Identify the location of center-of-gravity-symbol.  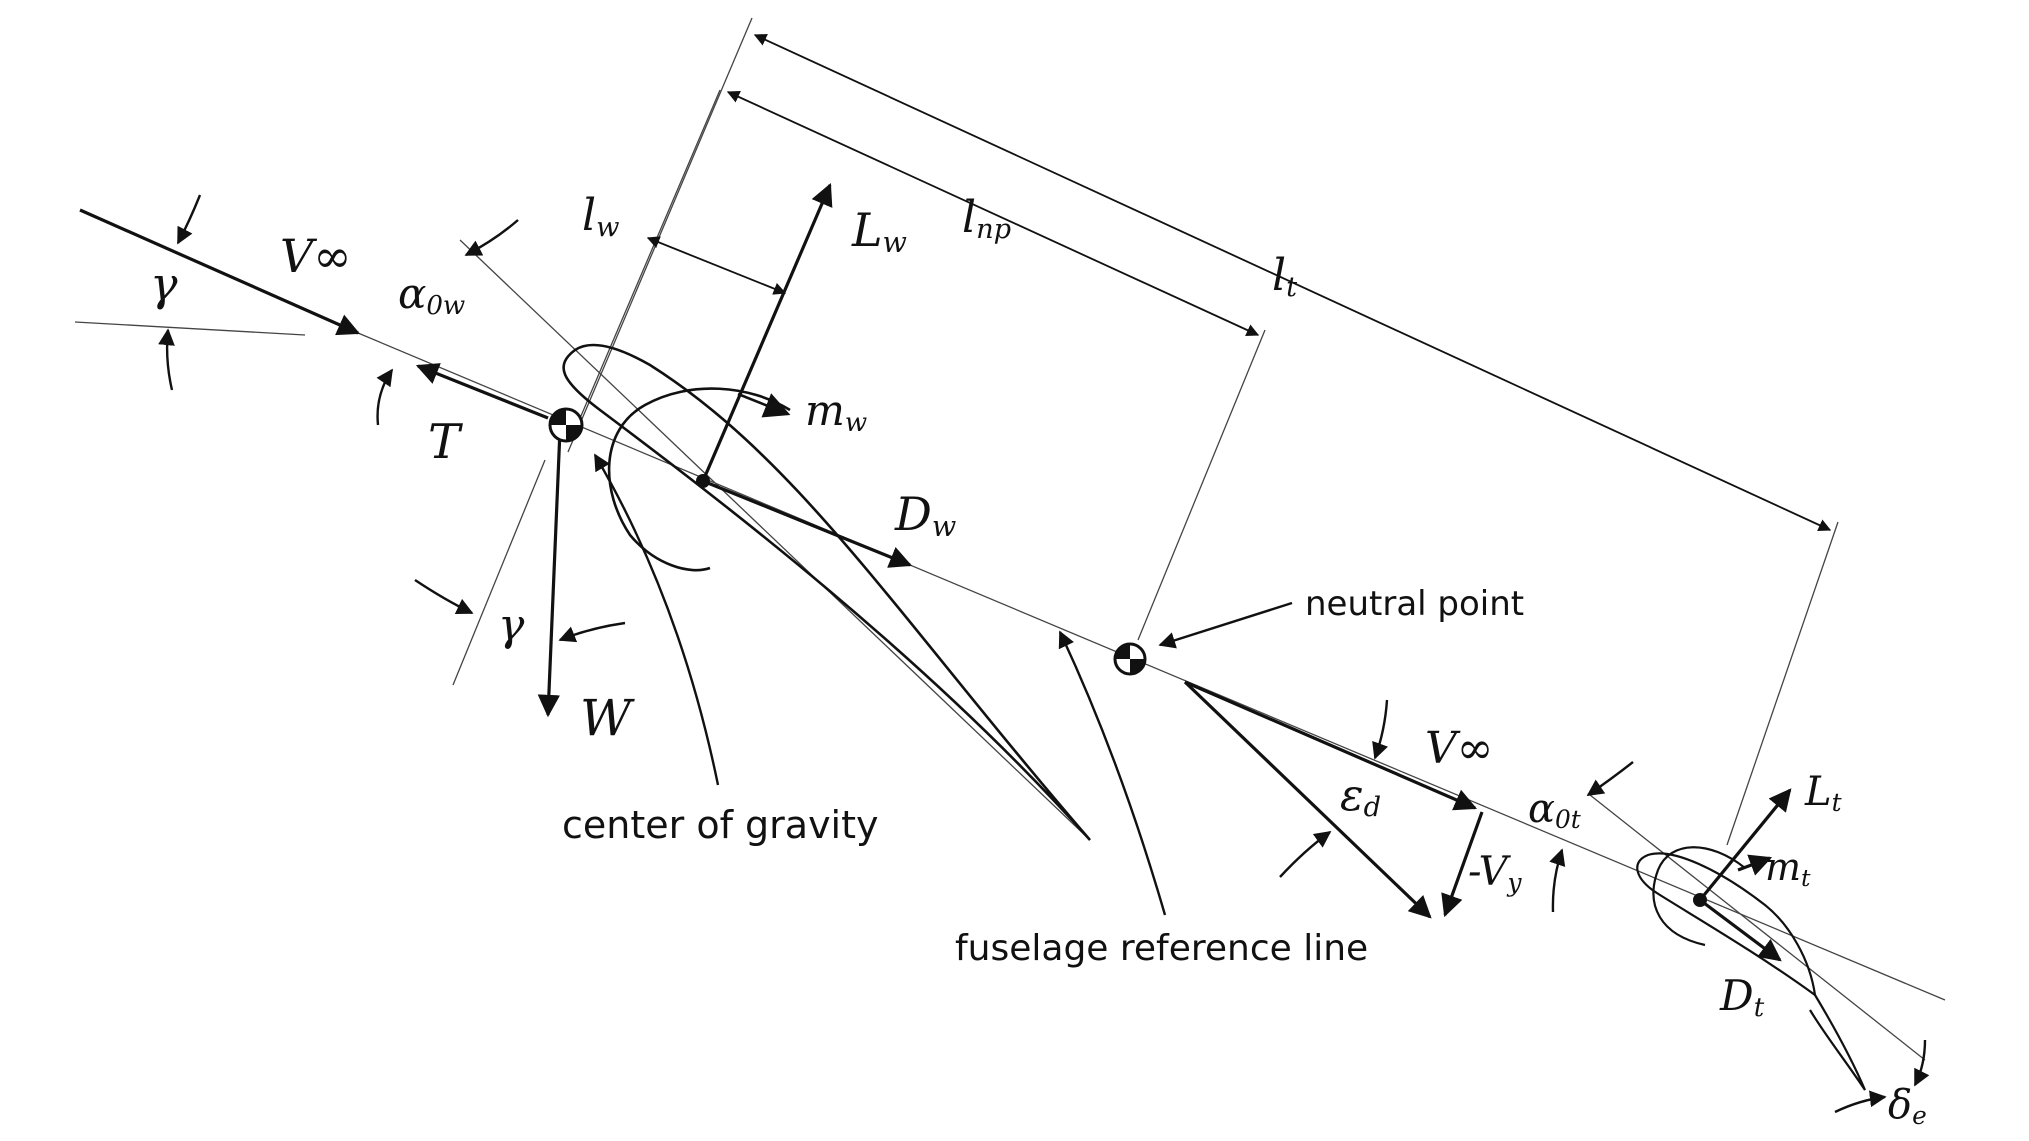
(566, 425).